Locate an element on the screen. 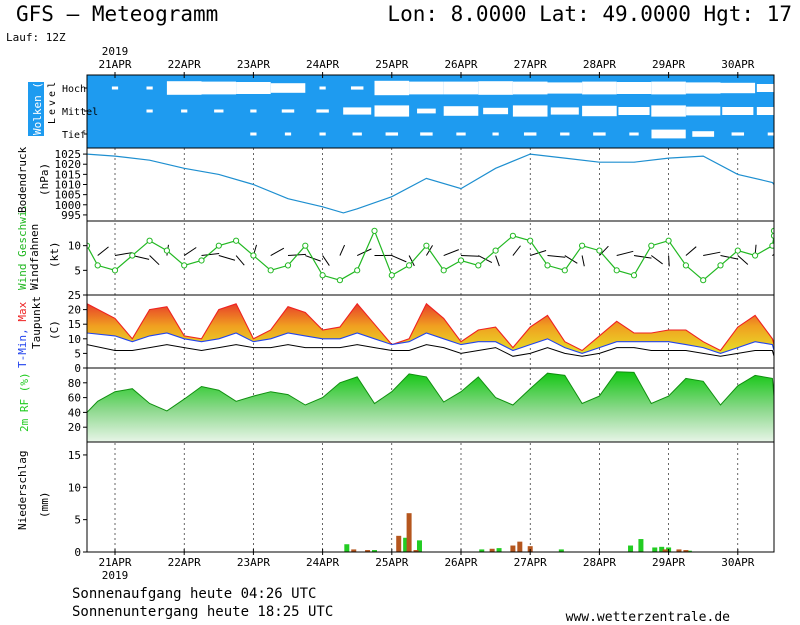 The image size is (800, 625). panel-frame is located at coordinates (430, 184).